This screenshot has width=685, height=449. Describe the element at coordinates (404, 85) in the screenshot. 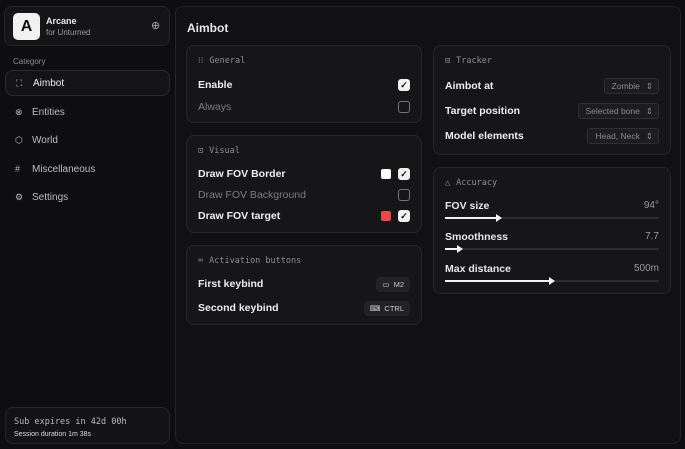

I see `enable-checkbox: ✓` at that location.